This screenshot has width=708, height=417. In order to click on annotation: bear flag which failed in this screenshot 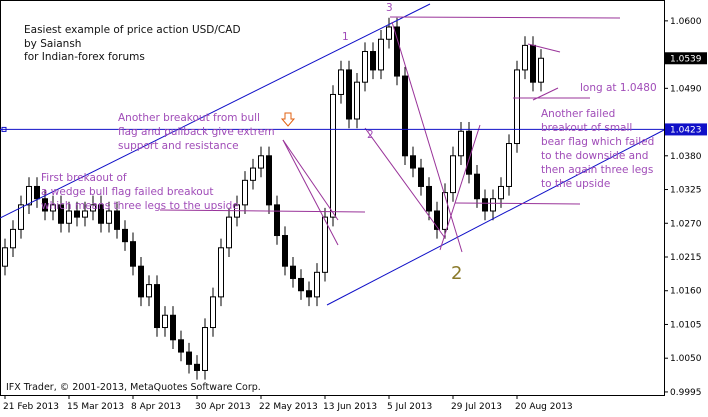, I will do `click(597, 142)`.